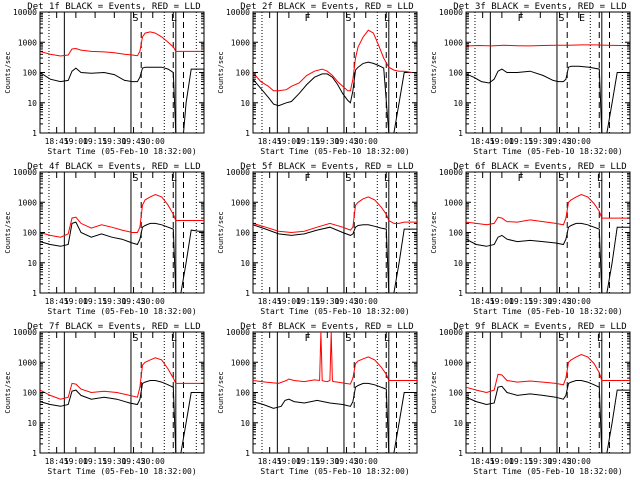  Describe the element at coordinates (582, 18) in the screenshot. I see `event-marker-e: E` at that location.